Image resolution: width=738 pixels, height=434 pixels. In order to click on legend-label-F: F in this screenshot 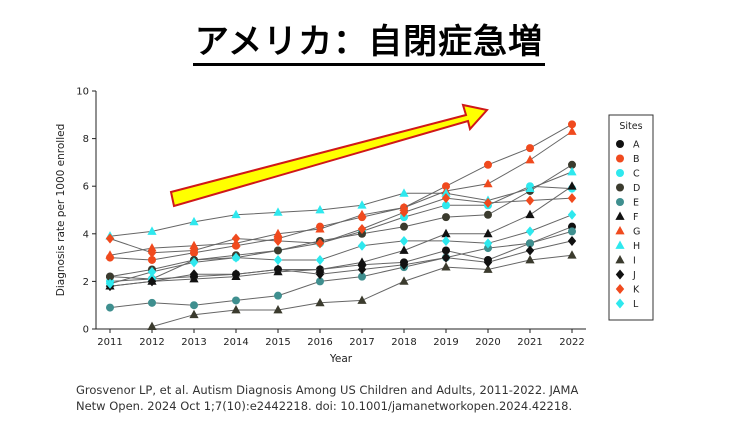, I will do `click(635, 217)`.